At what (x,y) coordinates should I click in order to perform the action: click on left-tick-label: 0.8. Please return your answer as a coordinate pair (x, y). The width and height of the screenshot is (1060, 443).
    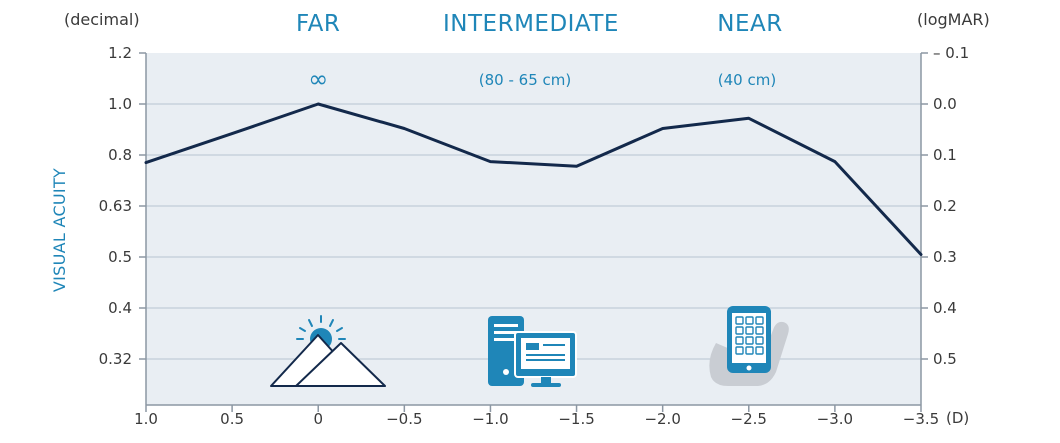
    Looking at the image, I should click on (120, 155).